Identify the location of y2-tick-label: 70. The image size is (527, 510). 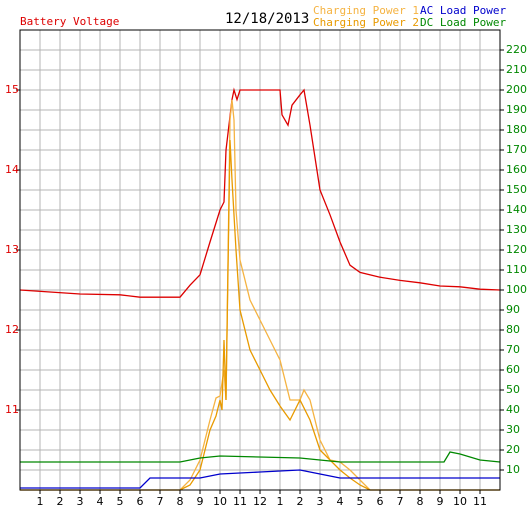
(513, 349).